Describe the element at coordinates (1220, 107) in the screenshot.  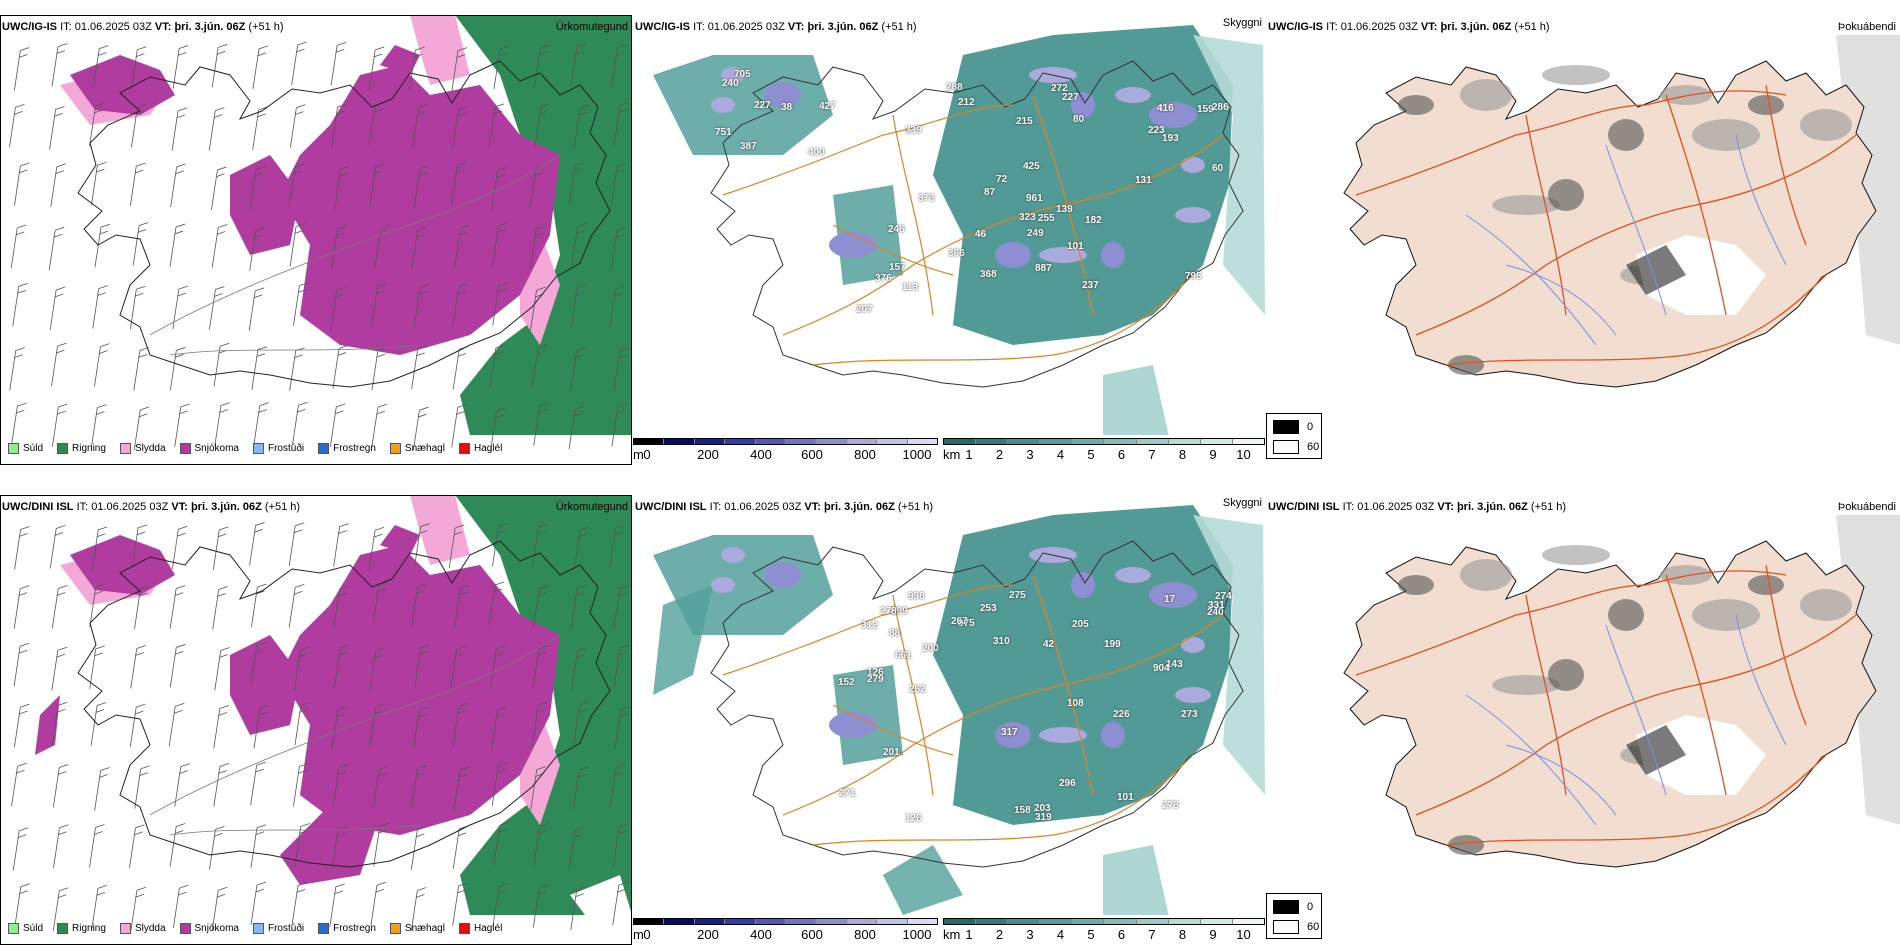
I see `cloud-base-value: 286` at that location.